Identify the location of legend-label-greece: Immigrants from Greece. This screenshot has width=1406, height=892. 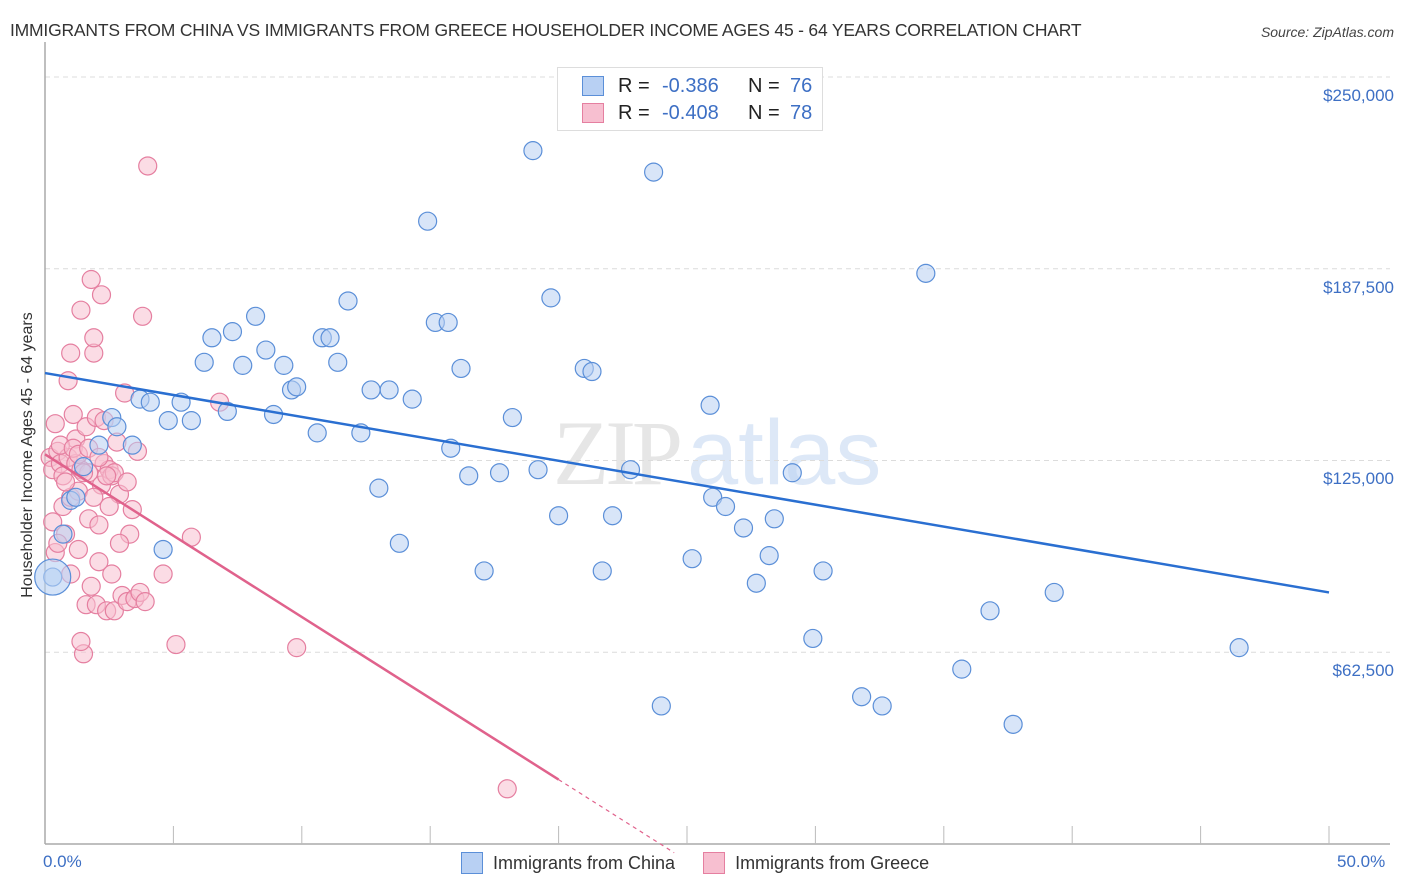
(832, 862).